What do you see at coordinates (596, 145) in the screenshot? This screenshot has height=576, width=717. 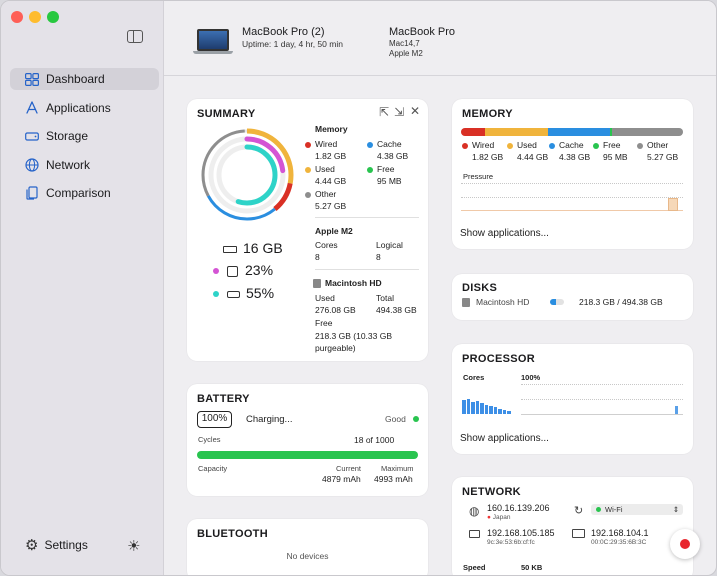 I see `free-dot` at bounding box center [596, 145].